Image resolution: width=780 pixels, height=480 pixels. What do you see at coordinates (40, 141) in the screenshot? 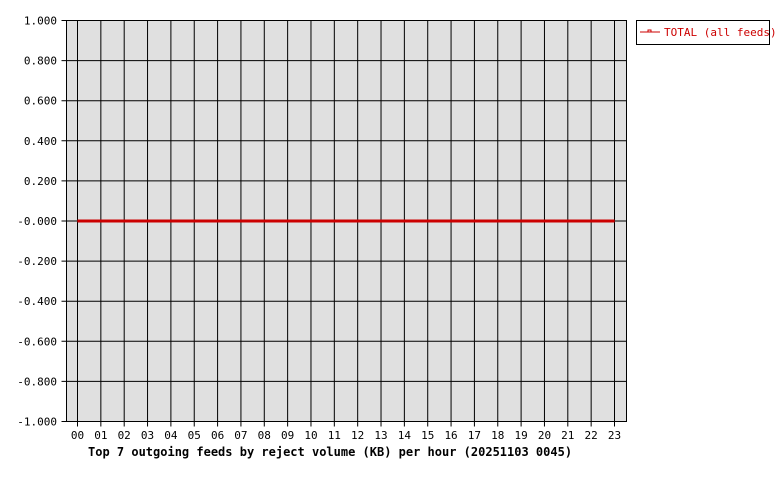
I see `y-tick-label: 0.400` at bounding box center [40, 141].